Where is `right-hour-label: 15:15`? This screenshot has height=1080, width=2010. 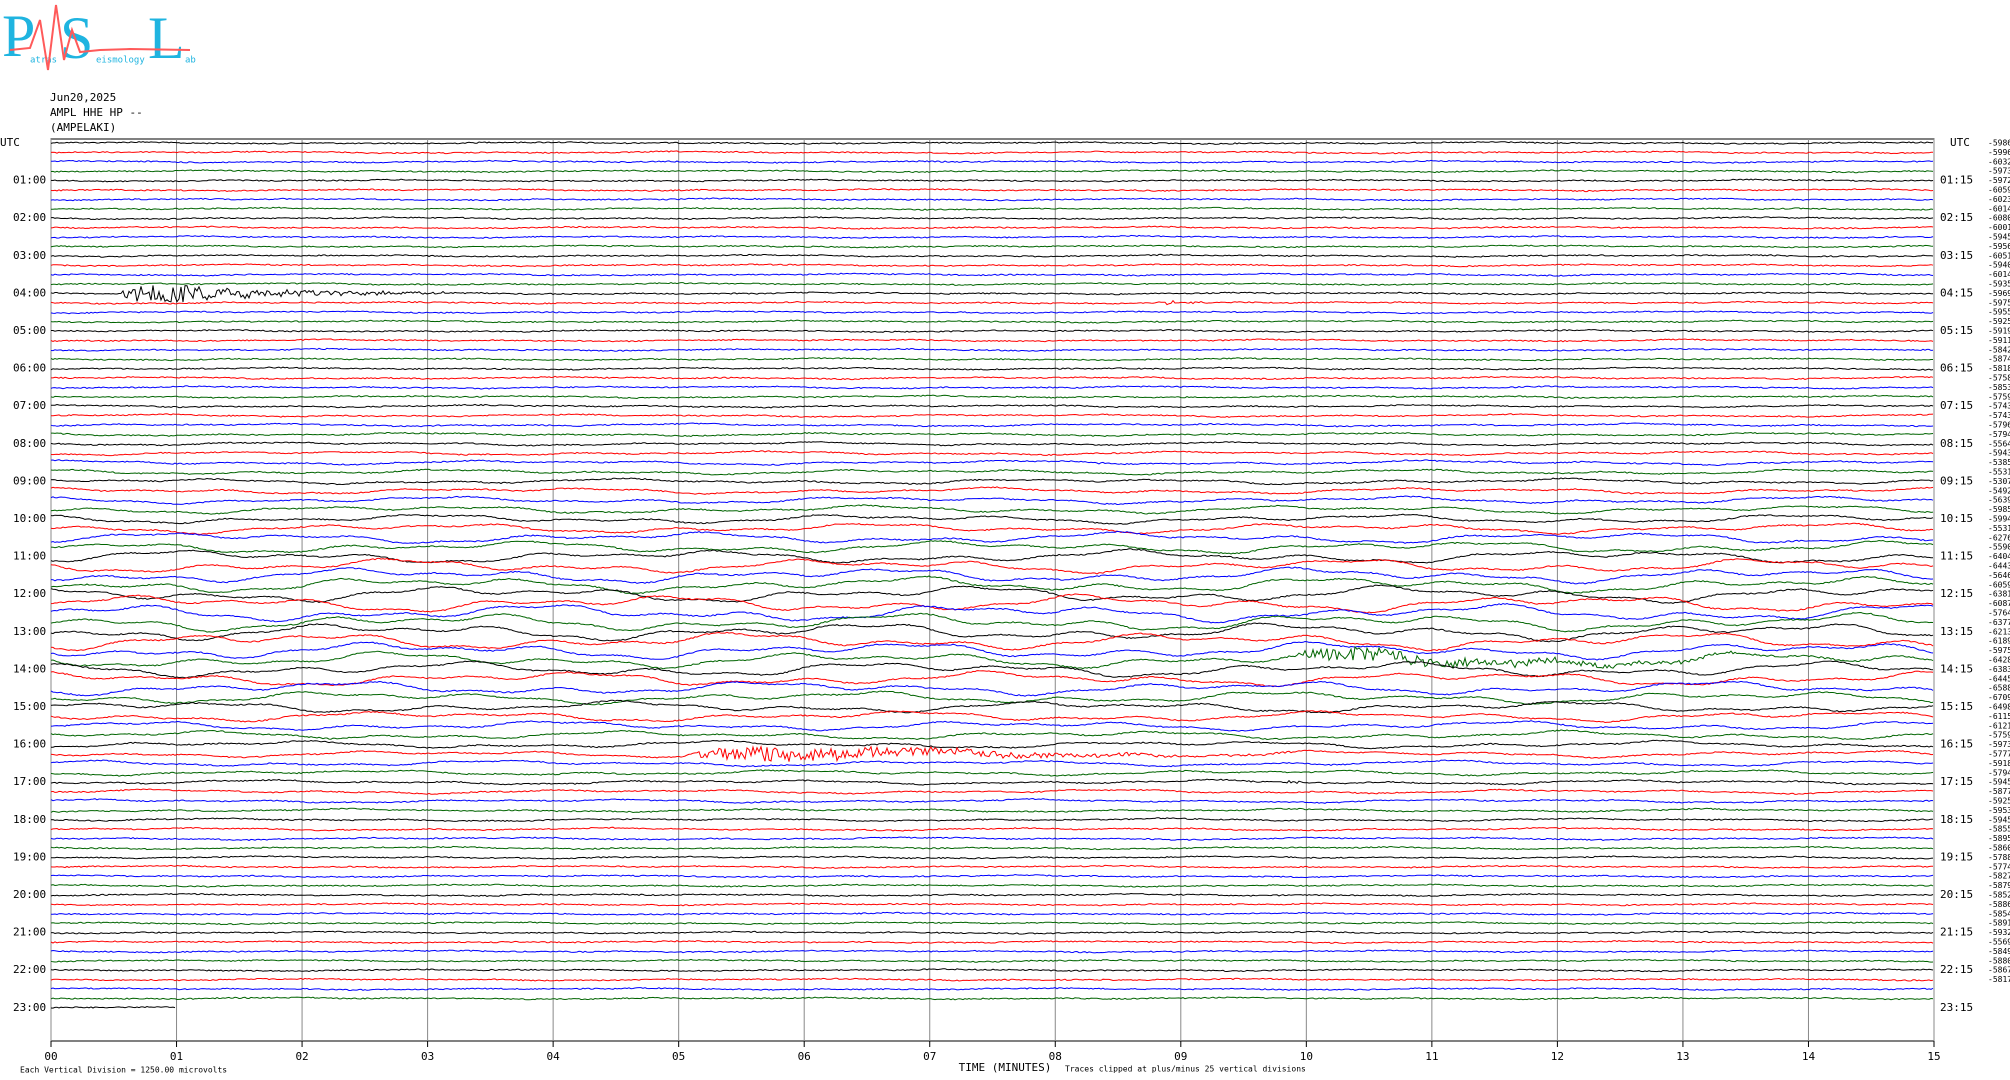
right-hour-label: 15:15 is located at coordinates (1956, 706).